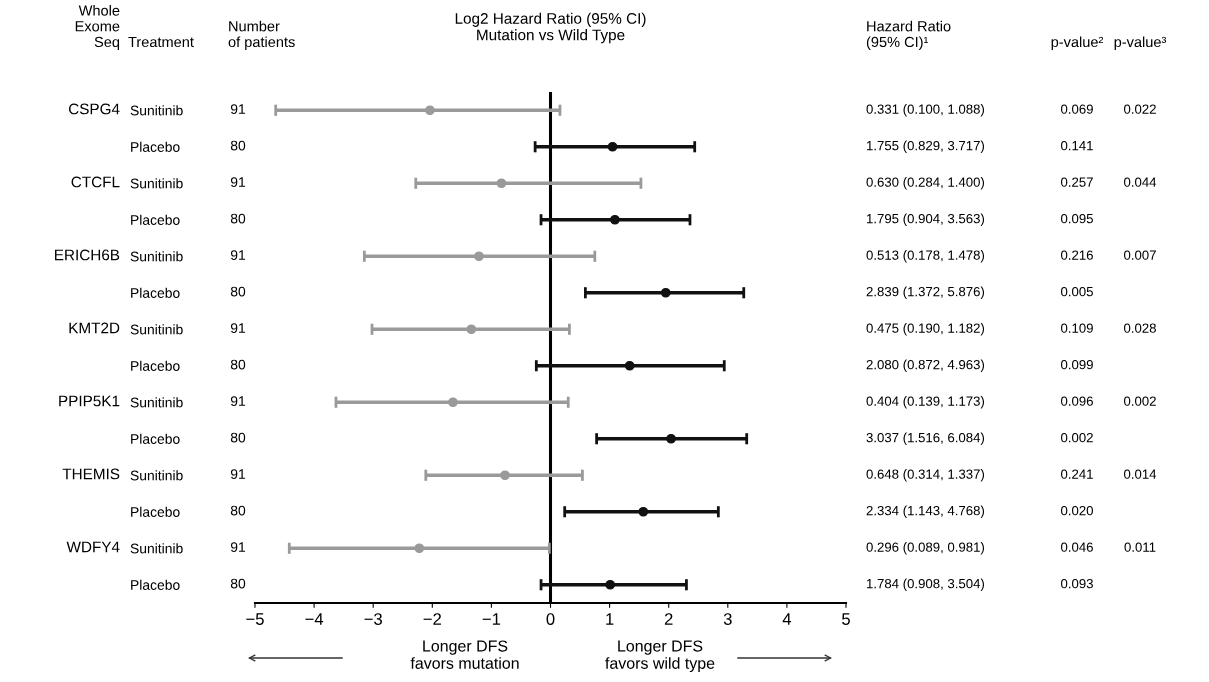 The image size is (1209, 682). What do you see at coordinates (925, 292) in the screenshot?
I see `text: 2.839 (1.372, 5.876)` at bounding box center [925, 292].